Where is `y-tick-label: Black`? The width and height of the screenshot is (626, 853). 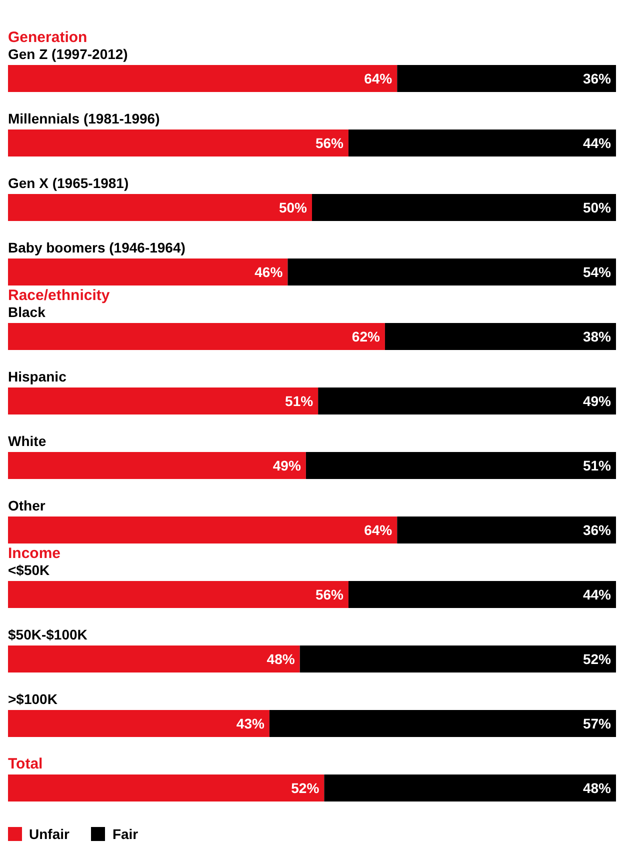 y-tick-label: Black is located at coordinates (27, 312).